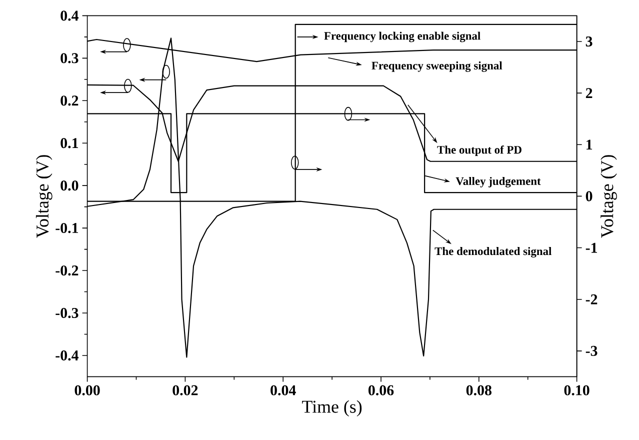 This screenshot has height=440, width=639. What do you see at coordinates (402, 37) in the screenshot?
I see `legend-label: Frequency locking enable signal` at bounding box center [402, 37].